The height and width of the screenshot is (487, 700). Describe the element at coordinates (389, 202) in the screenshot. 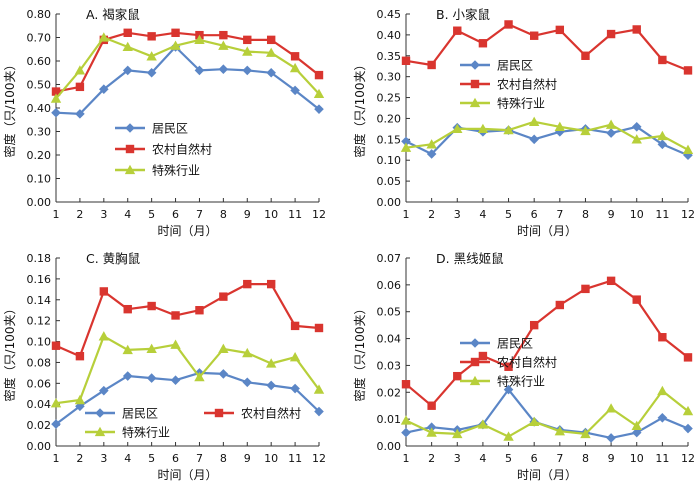

I see `y-tick-label: 0.00` at that location.